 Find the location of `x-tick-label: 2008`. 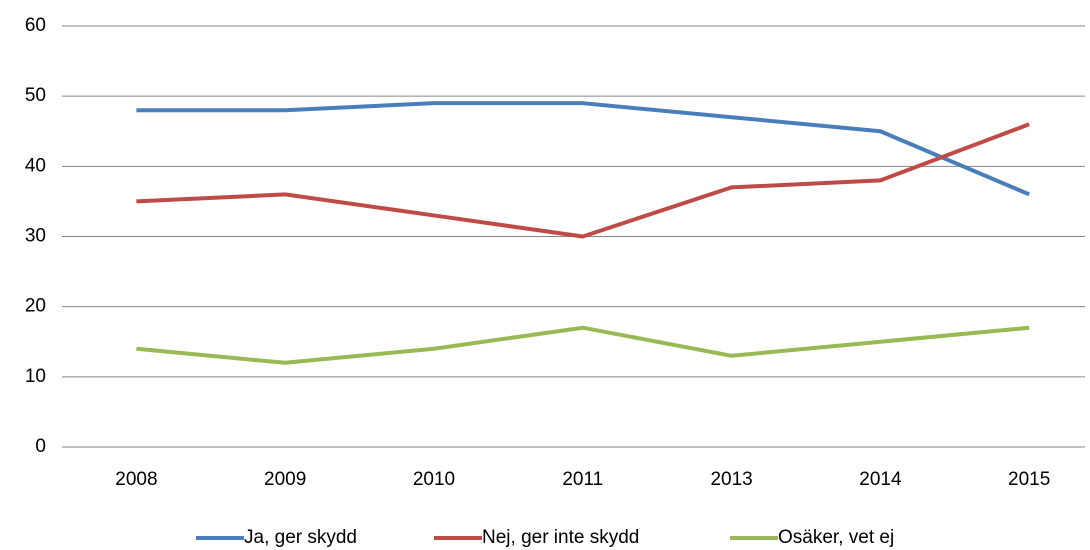

x-tick-label: 2008 is located at coordinates (136, 479).